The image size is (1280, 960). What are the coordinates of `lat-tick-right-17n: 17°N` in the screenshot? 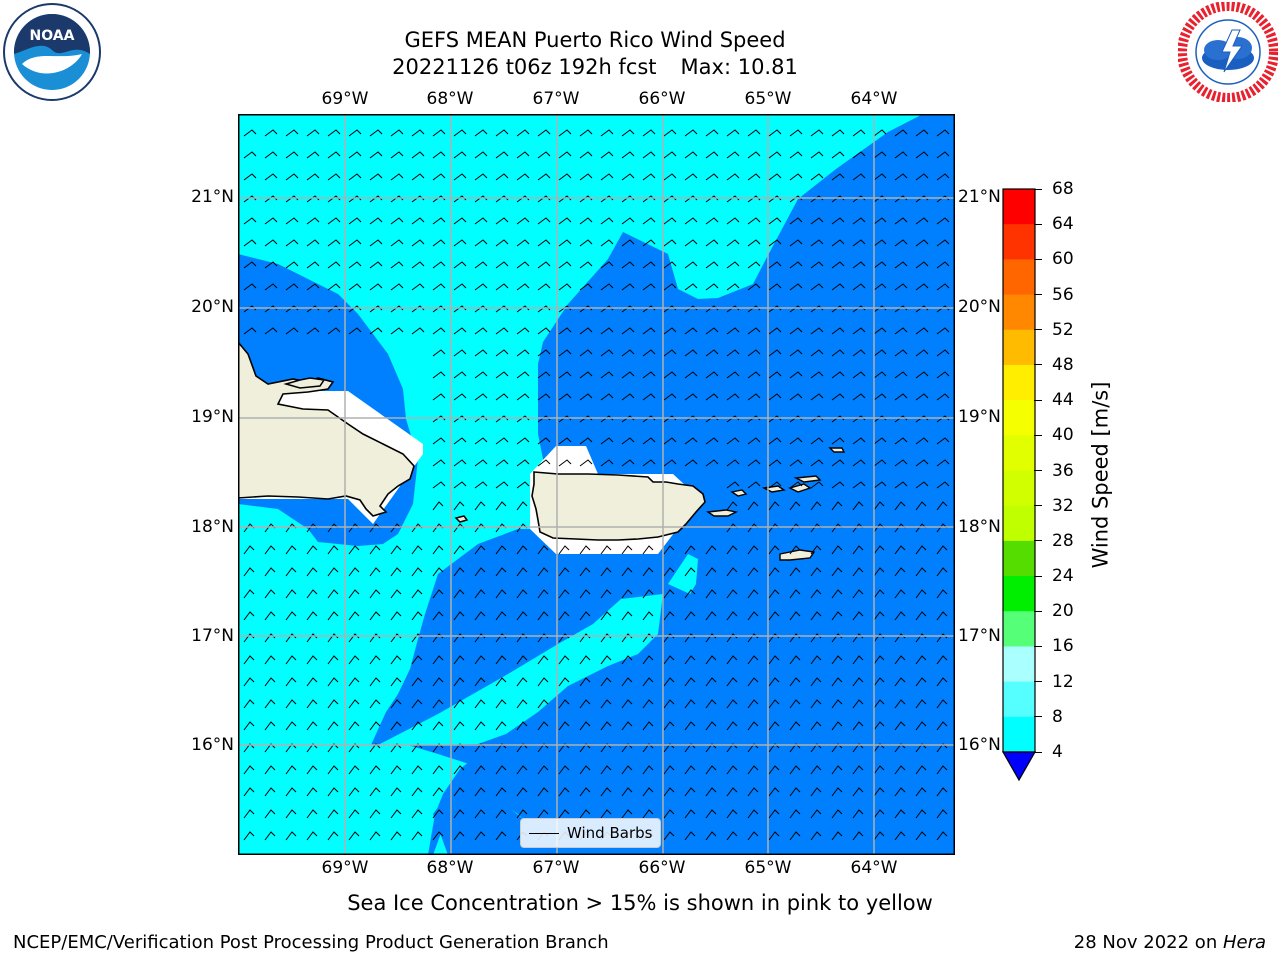 It's located at (979, 636).